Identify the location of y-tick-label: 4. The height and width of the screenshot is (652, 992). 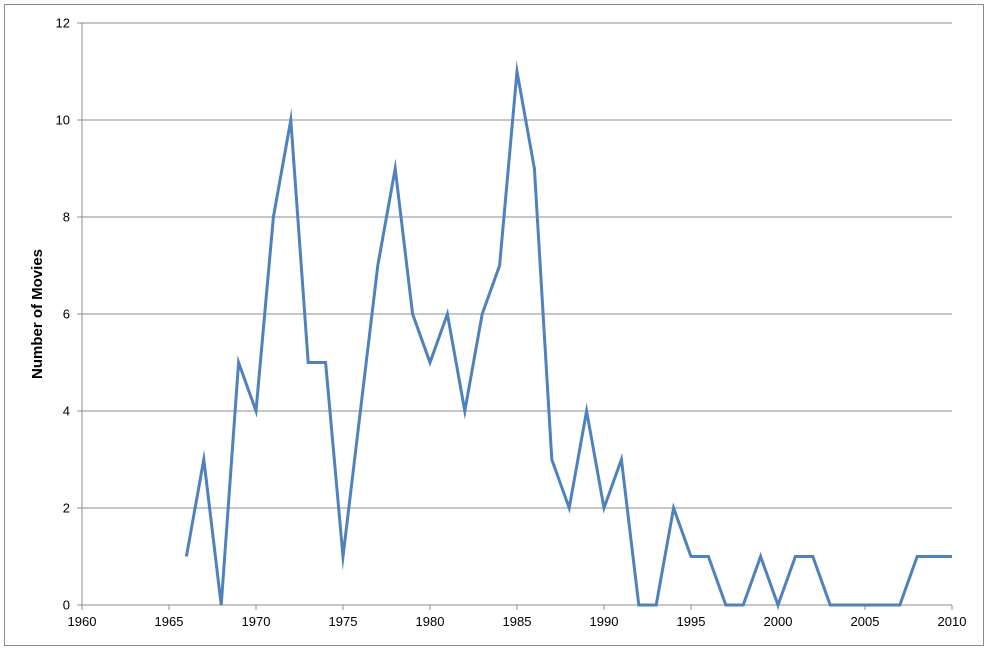
(66, 411).